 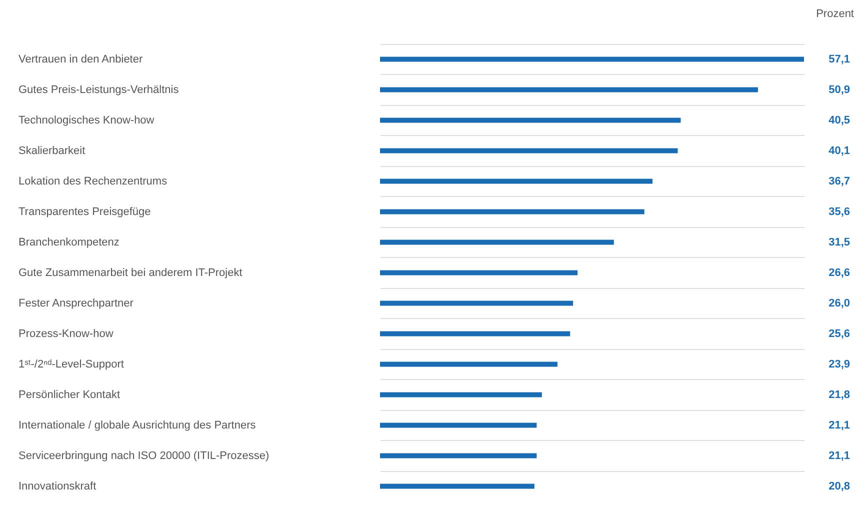 I want to click on data-label: 40,5, so click(x=839, y=120).